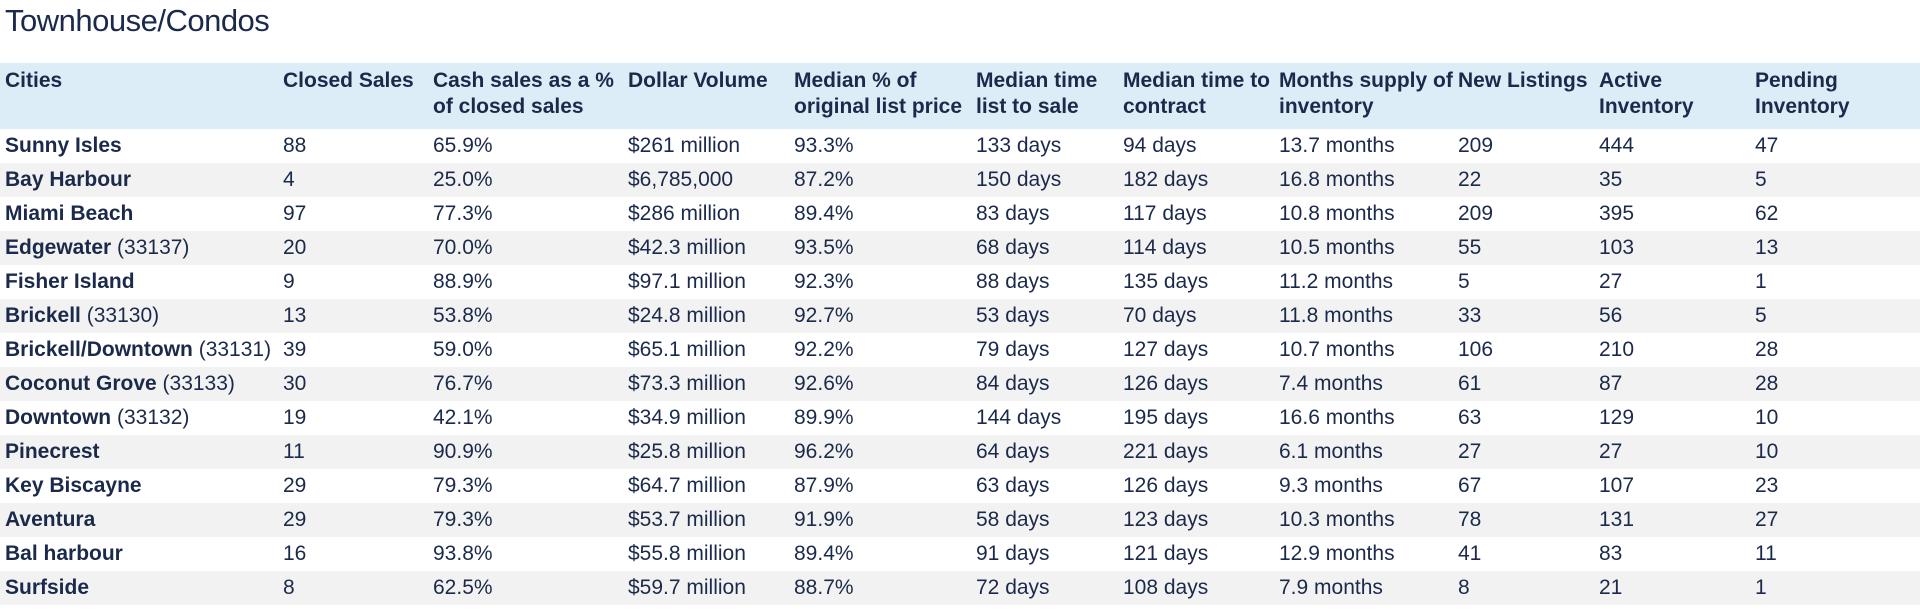 The width and height of the screenshot is (1920, 609). I want to click on median-pct-list-cell: 87.2%, so click(824, 179).